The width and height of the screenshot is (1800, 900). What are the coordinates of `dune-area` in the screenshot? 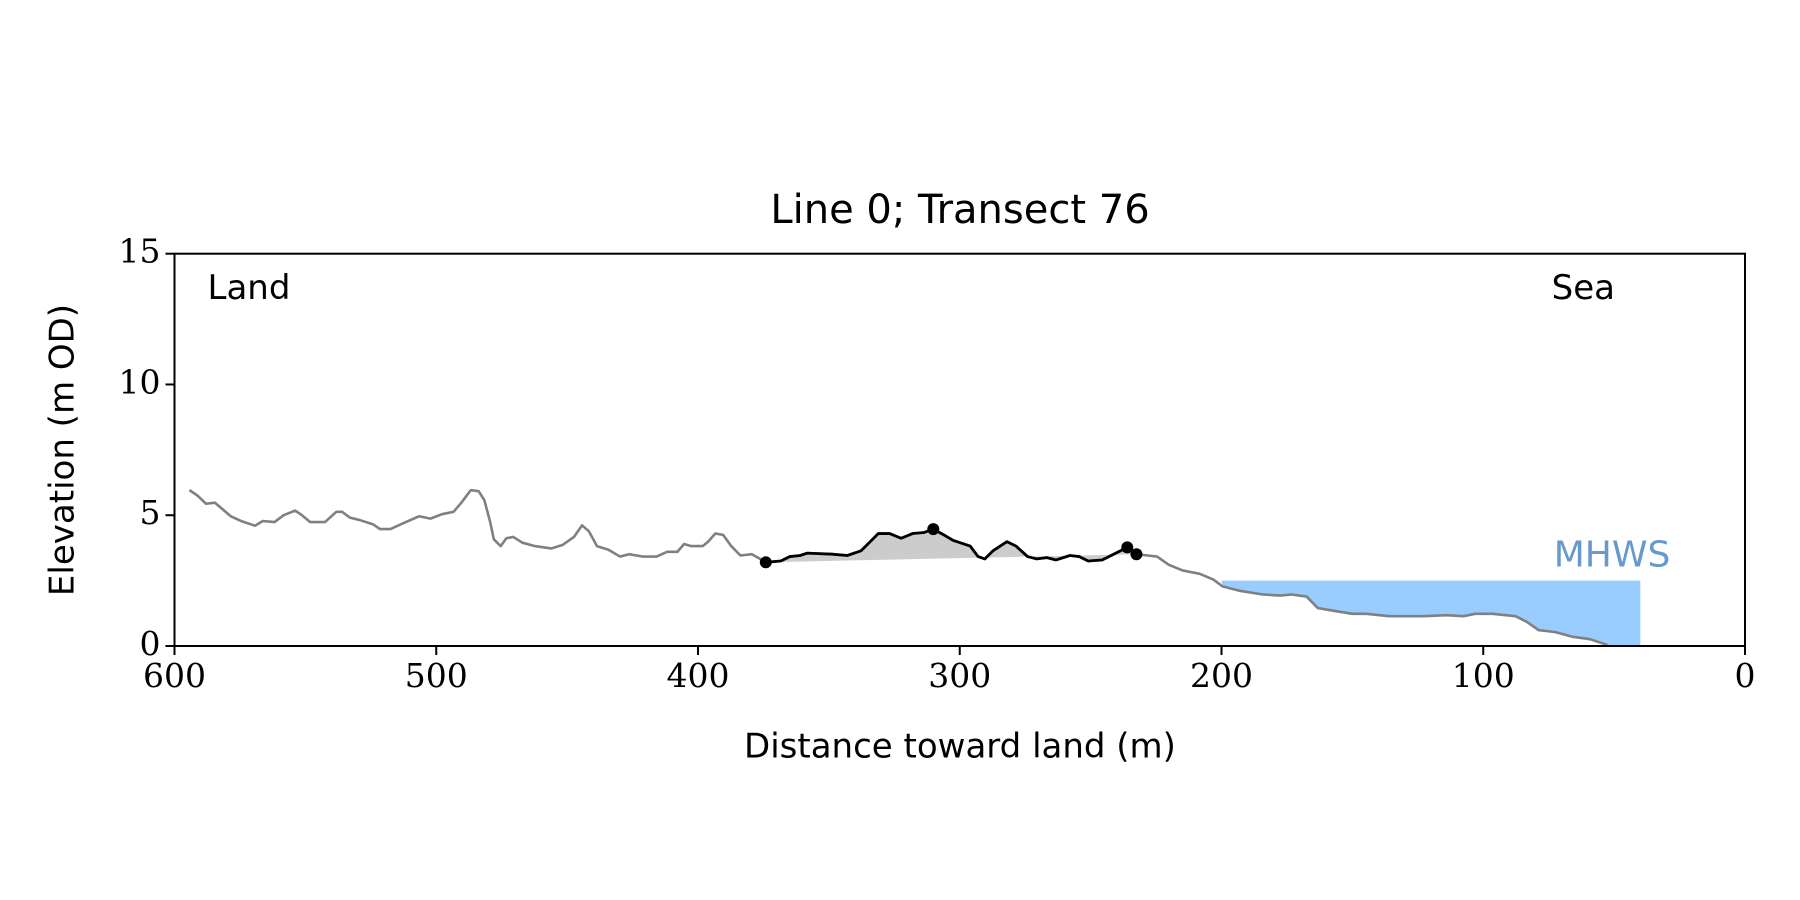 It's located at (951, 546).